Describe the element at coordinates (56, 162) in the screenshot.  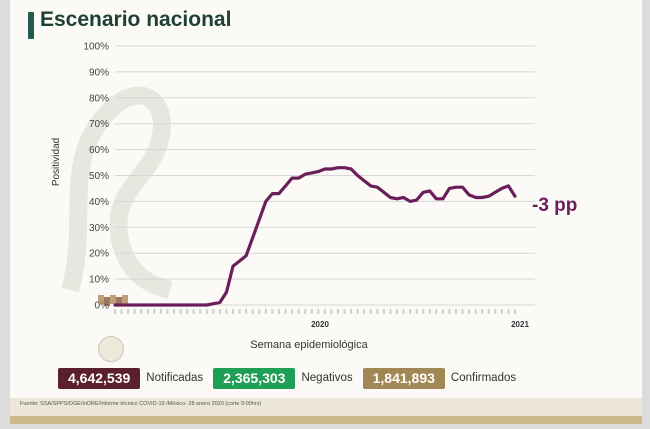
I see `y-axis-label: Positividad` at that location.